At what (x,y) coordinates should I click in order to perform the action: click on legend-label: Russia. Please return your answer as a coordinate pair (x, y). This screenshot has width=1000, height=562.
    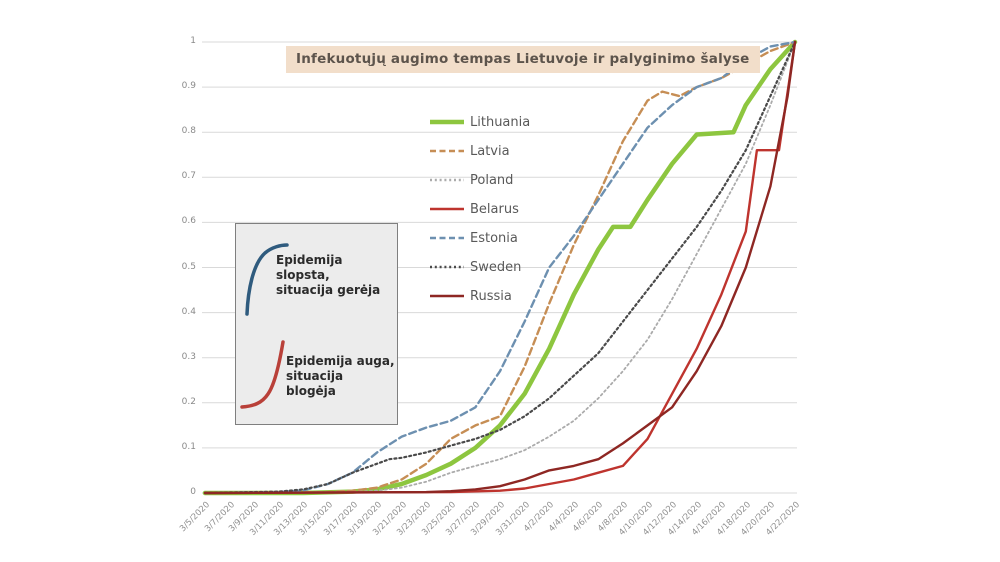
    Looking at the image, I should click on (491, 296).